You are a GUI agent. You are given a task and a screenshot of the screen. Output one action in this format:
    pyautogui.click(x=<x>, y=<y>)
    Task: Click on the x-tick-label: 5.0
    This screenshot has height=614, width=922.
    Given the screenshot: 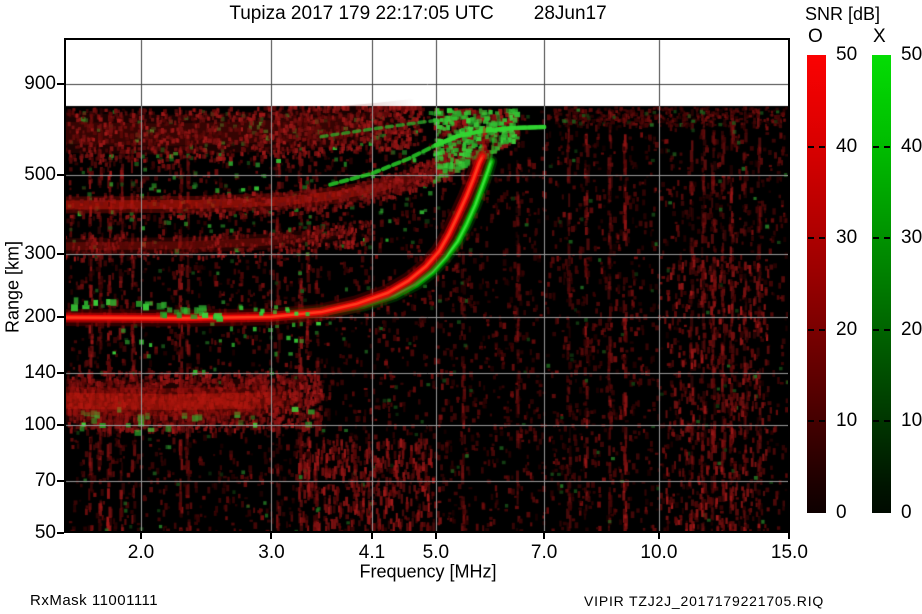 What is the action you would take?
    pyautogui.click(x=436, y=552)
    